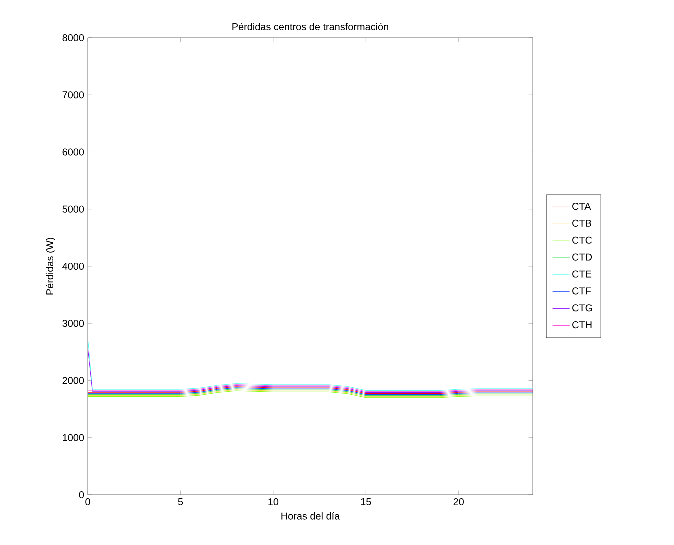 The width and height of the screenshot is (674, 545). Describe the element at coordinates (582, 240) in the screenshot. I see `legend-label: CTC` at that location.